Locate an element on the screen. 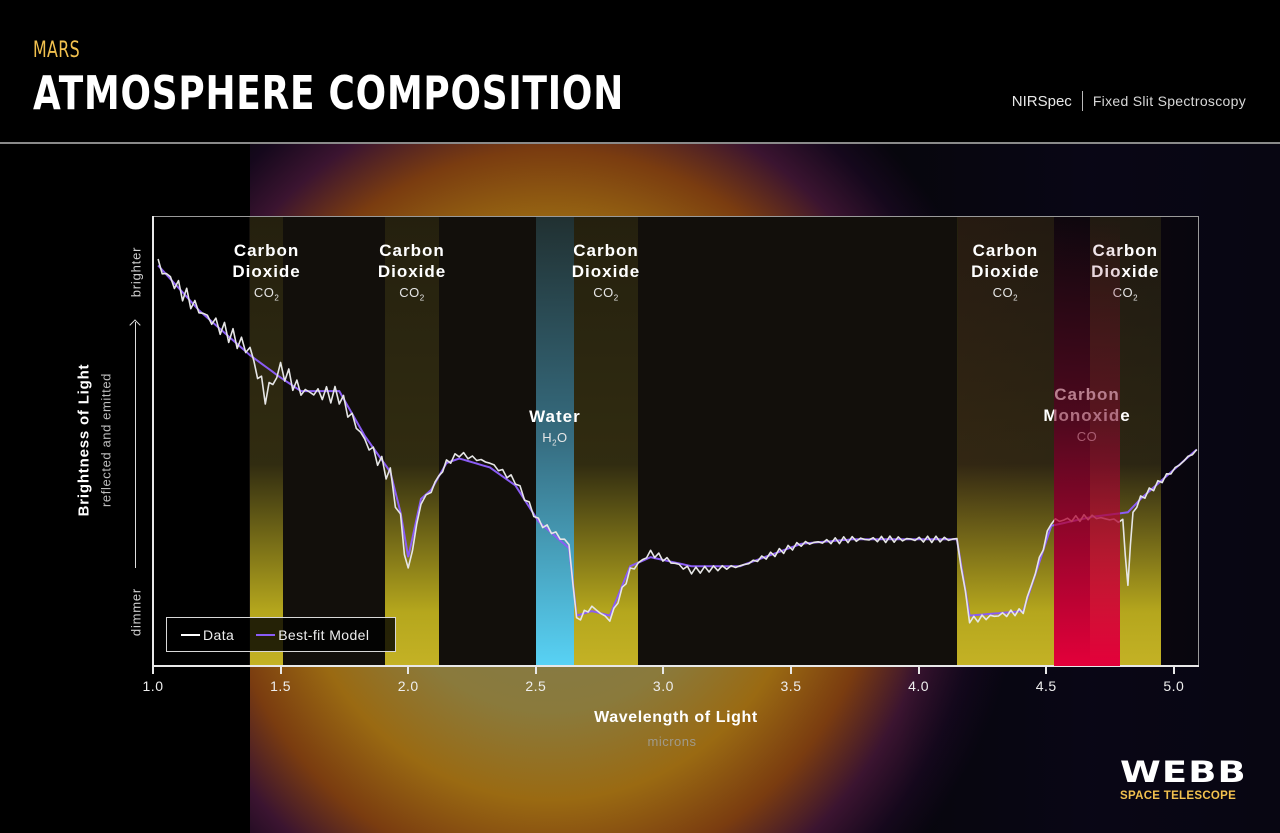 The image size is (1280, 833). arrow-up-icon is located at coordinates (135, 445).